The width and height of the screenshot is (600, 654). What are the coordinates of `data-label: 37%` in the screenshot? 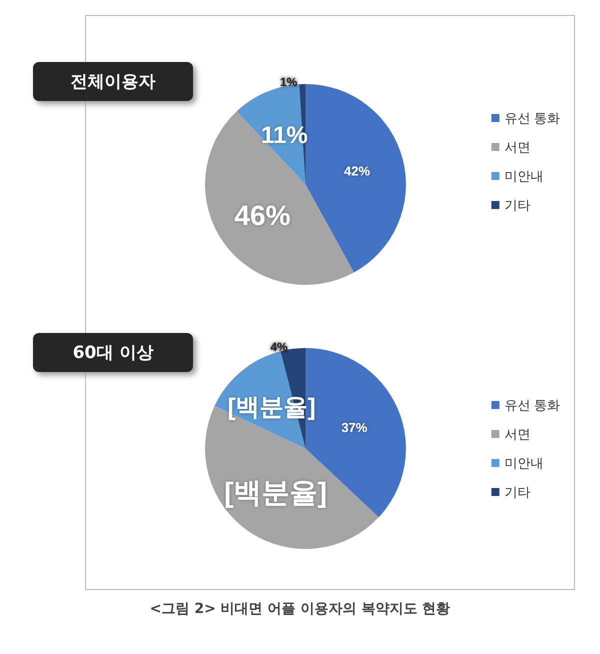 It's located at (354, 427).